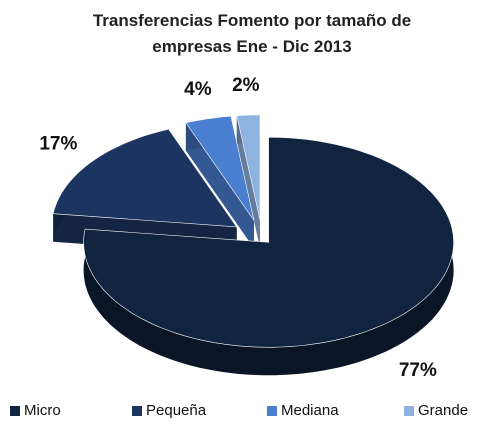  I want to click on data-label: 17%, so click(58, 144).